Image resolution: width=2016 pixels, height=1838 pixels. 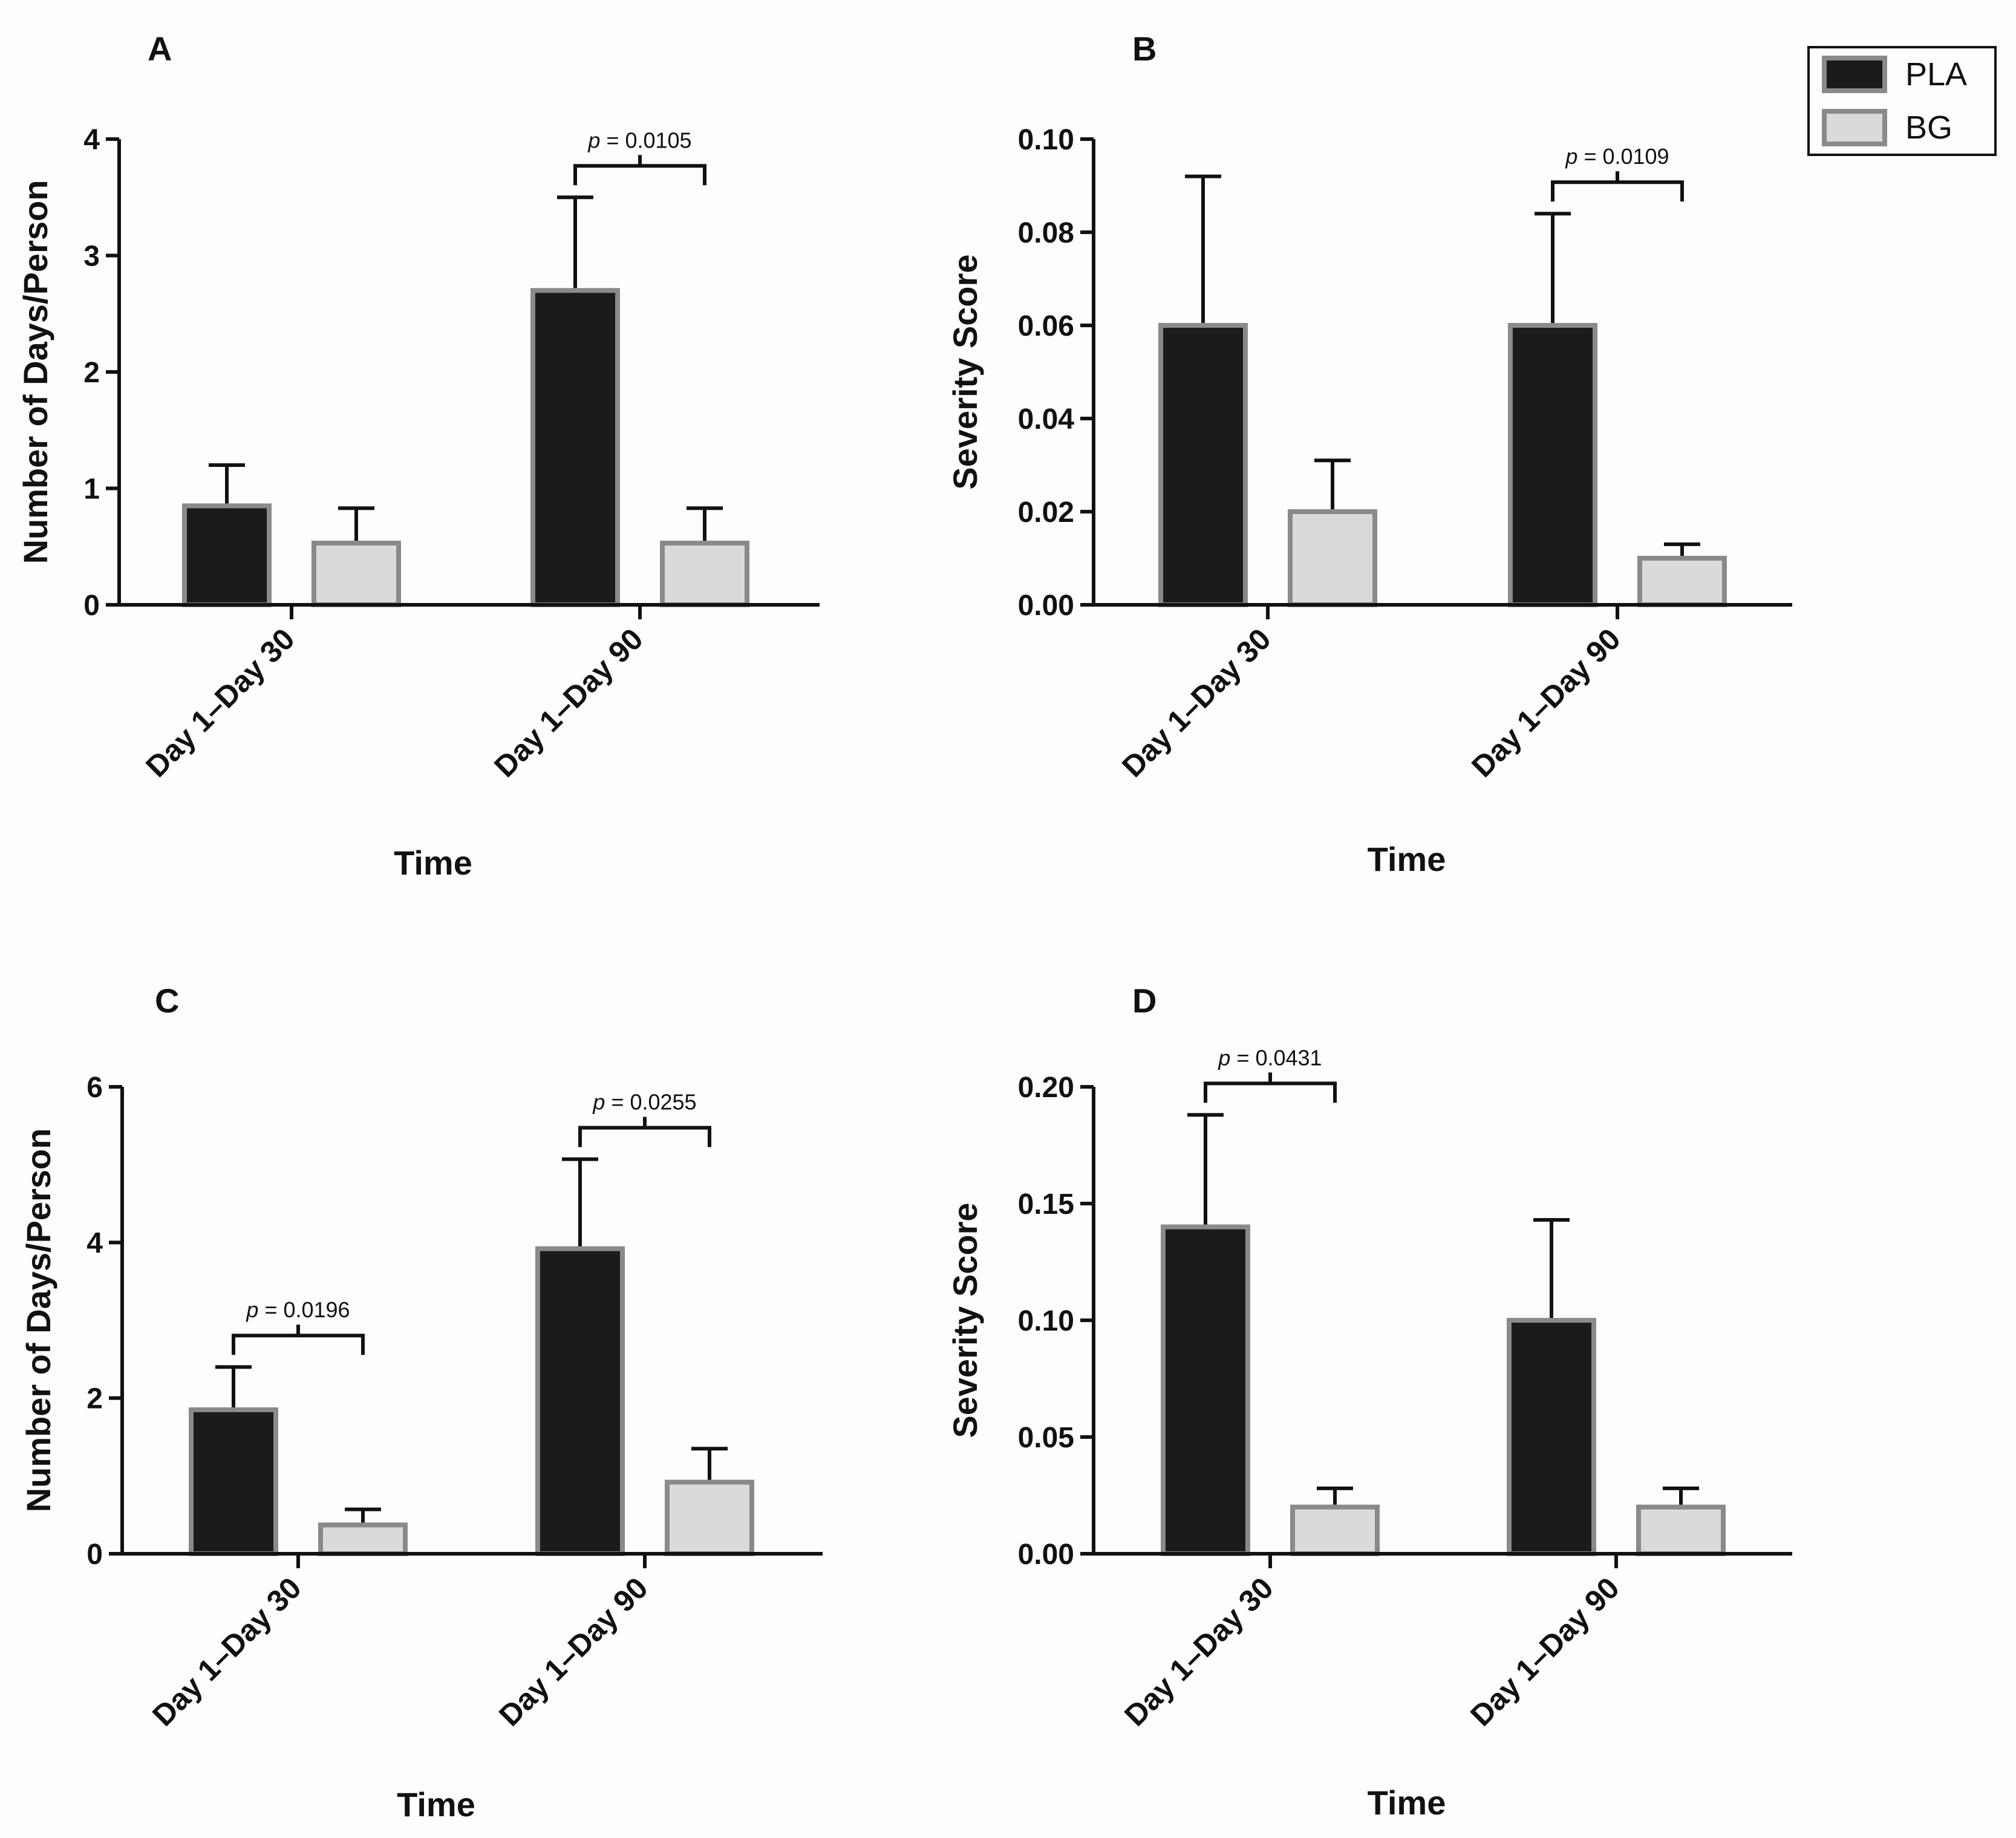 What do you see at coordinates (1196, 703) in the screenshot?
I see `x-tick-label-b-0: Day 1–Day 30` at bounding box center [1196, 703].